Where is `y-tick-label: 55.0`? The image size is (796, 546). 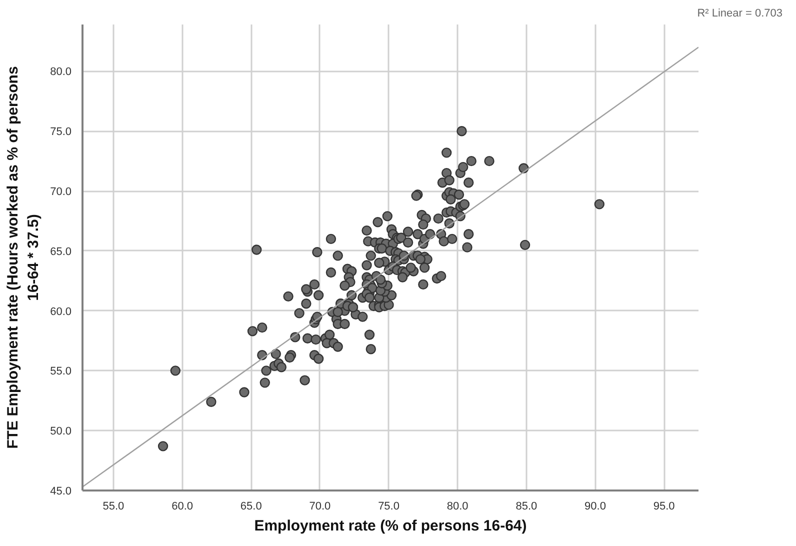
y-tick-label: 55.0 is located at coordinates (61, 372).